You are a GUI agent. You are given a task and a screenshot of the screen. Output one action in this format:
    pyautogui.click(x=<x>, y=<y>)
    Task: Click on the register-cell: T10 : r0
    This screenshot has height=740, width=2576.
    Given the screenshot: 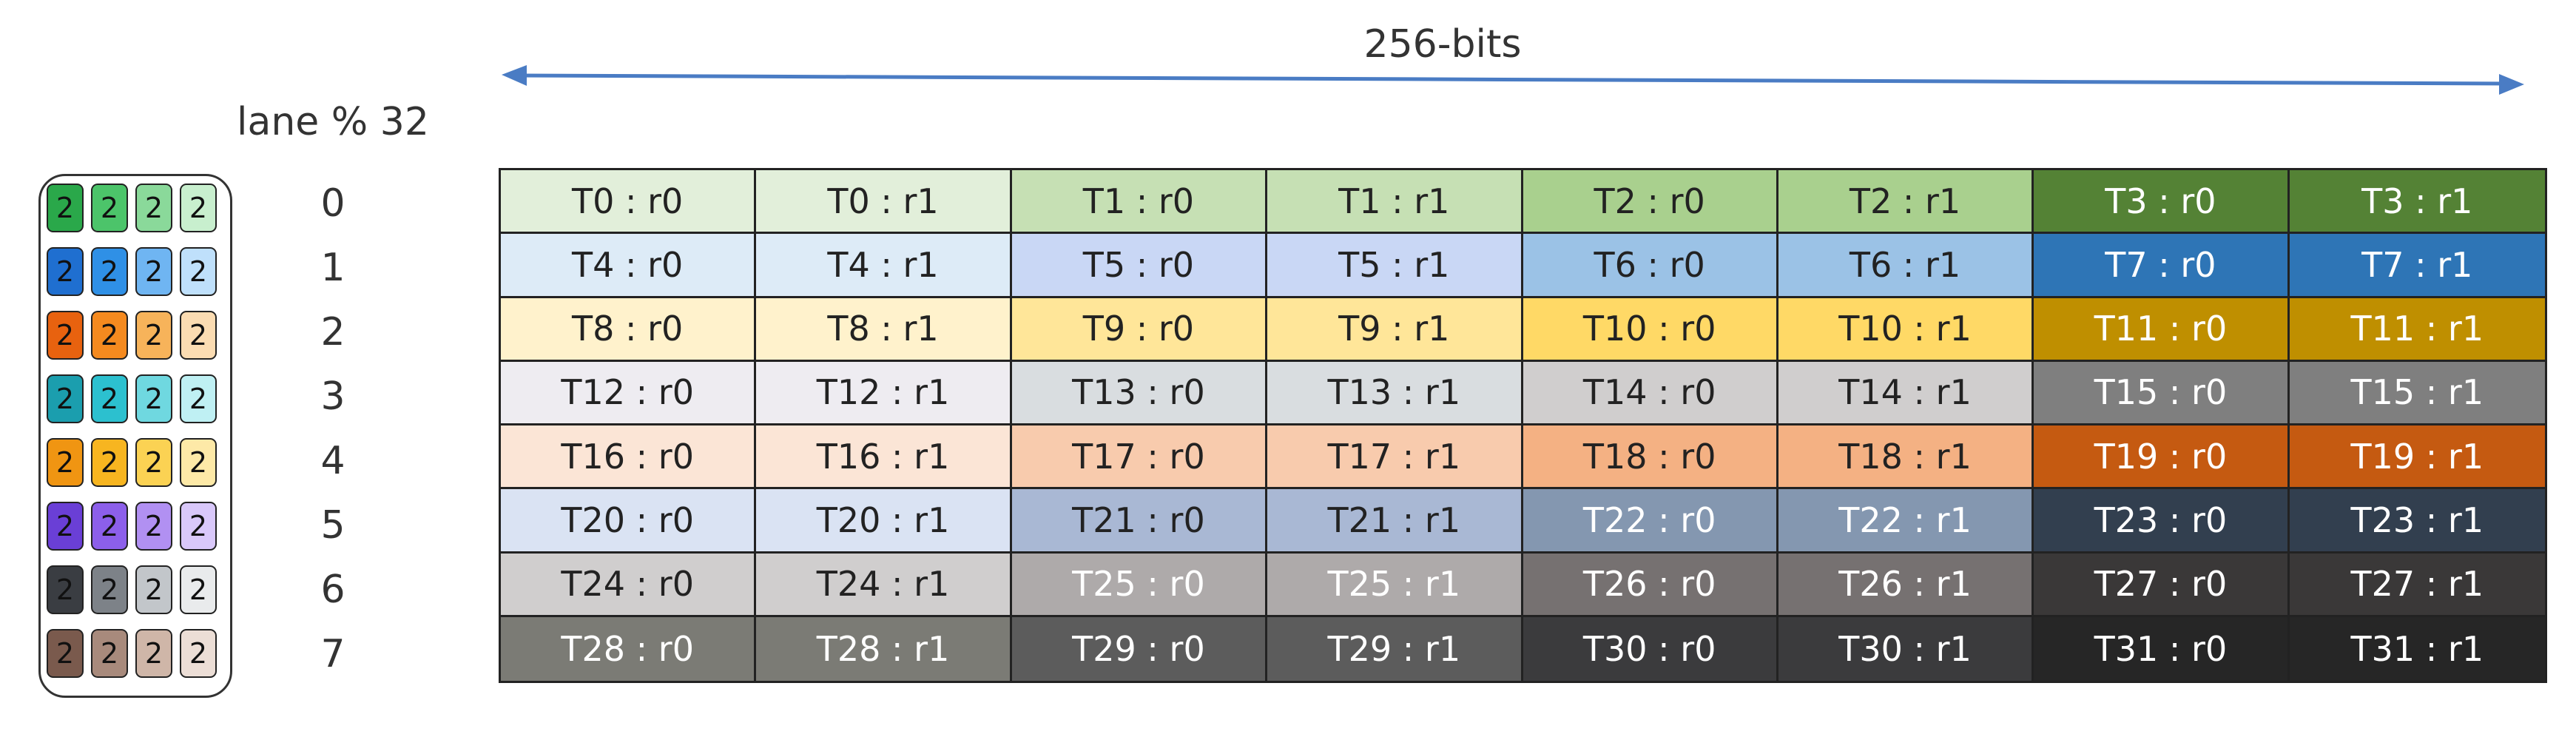 What is the action you would take?
    pyautogui.click(x=1650, y=329)
    